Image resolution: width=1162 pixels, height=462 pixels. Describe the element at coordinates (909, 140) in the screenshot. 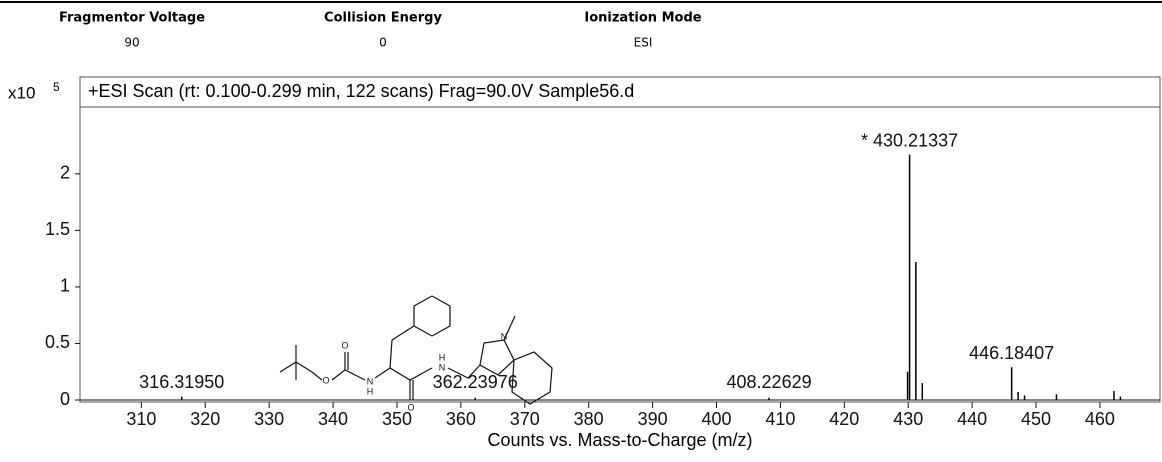

I see `peak-label: * 430.21337` at that location.